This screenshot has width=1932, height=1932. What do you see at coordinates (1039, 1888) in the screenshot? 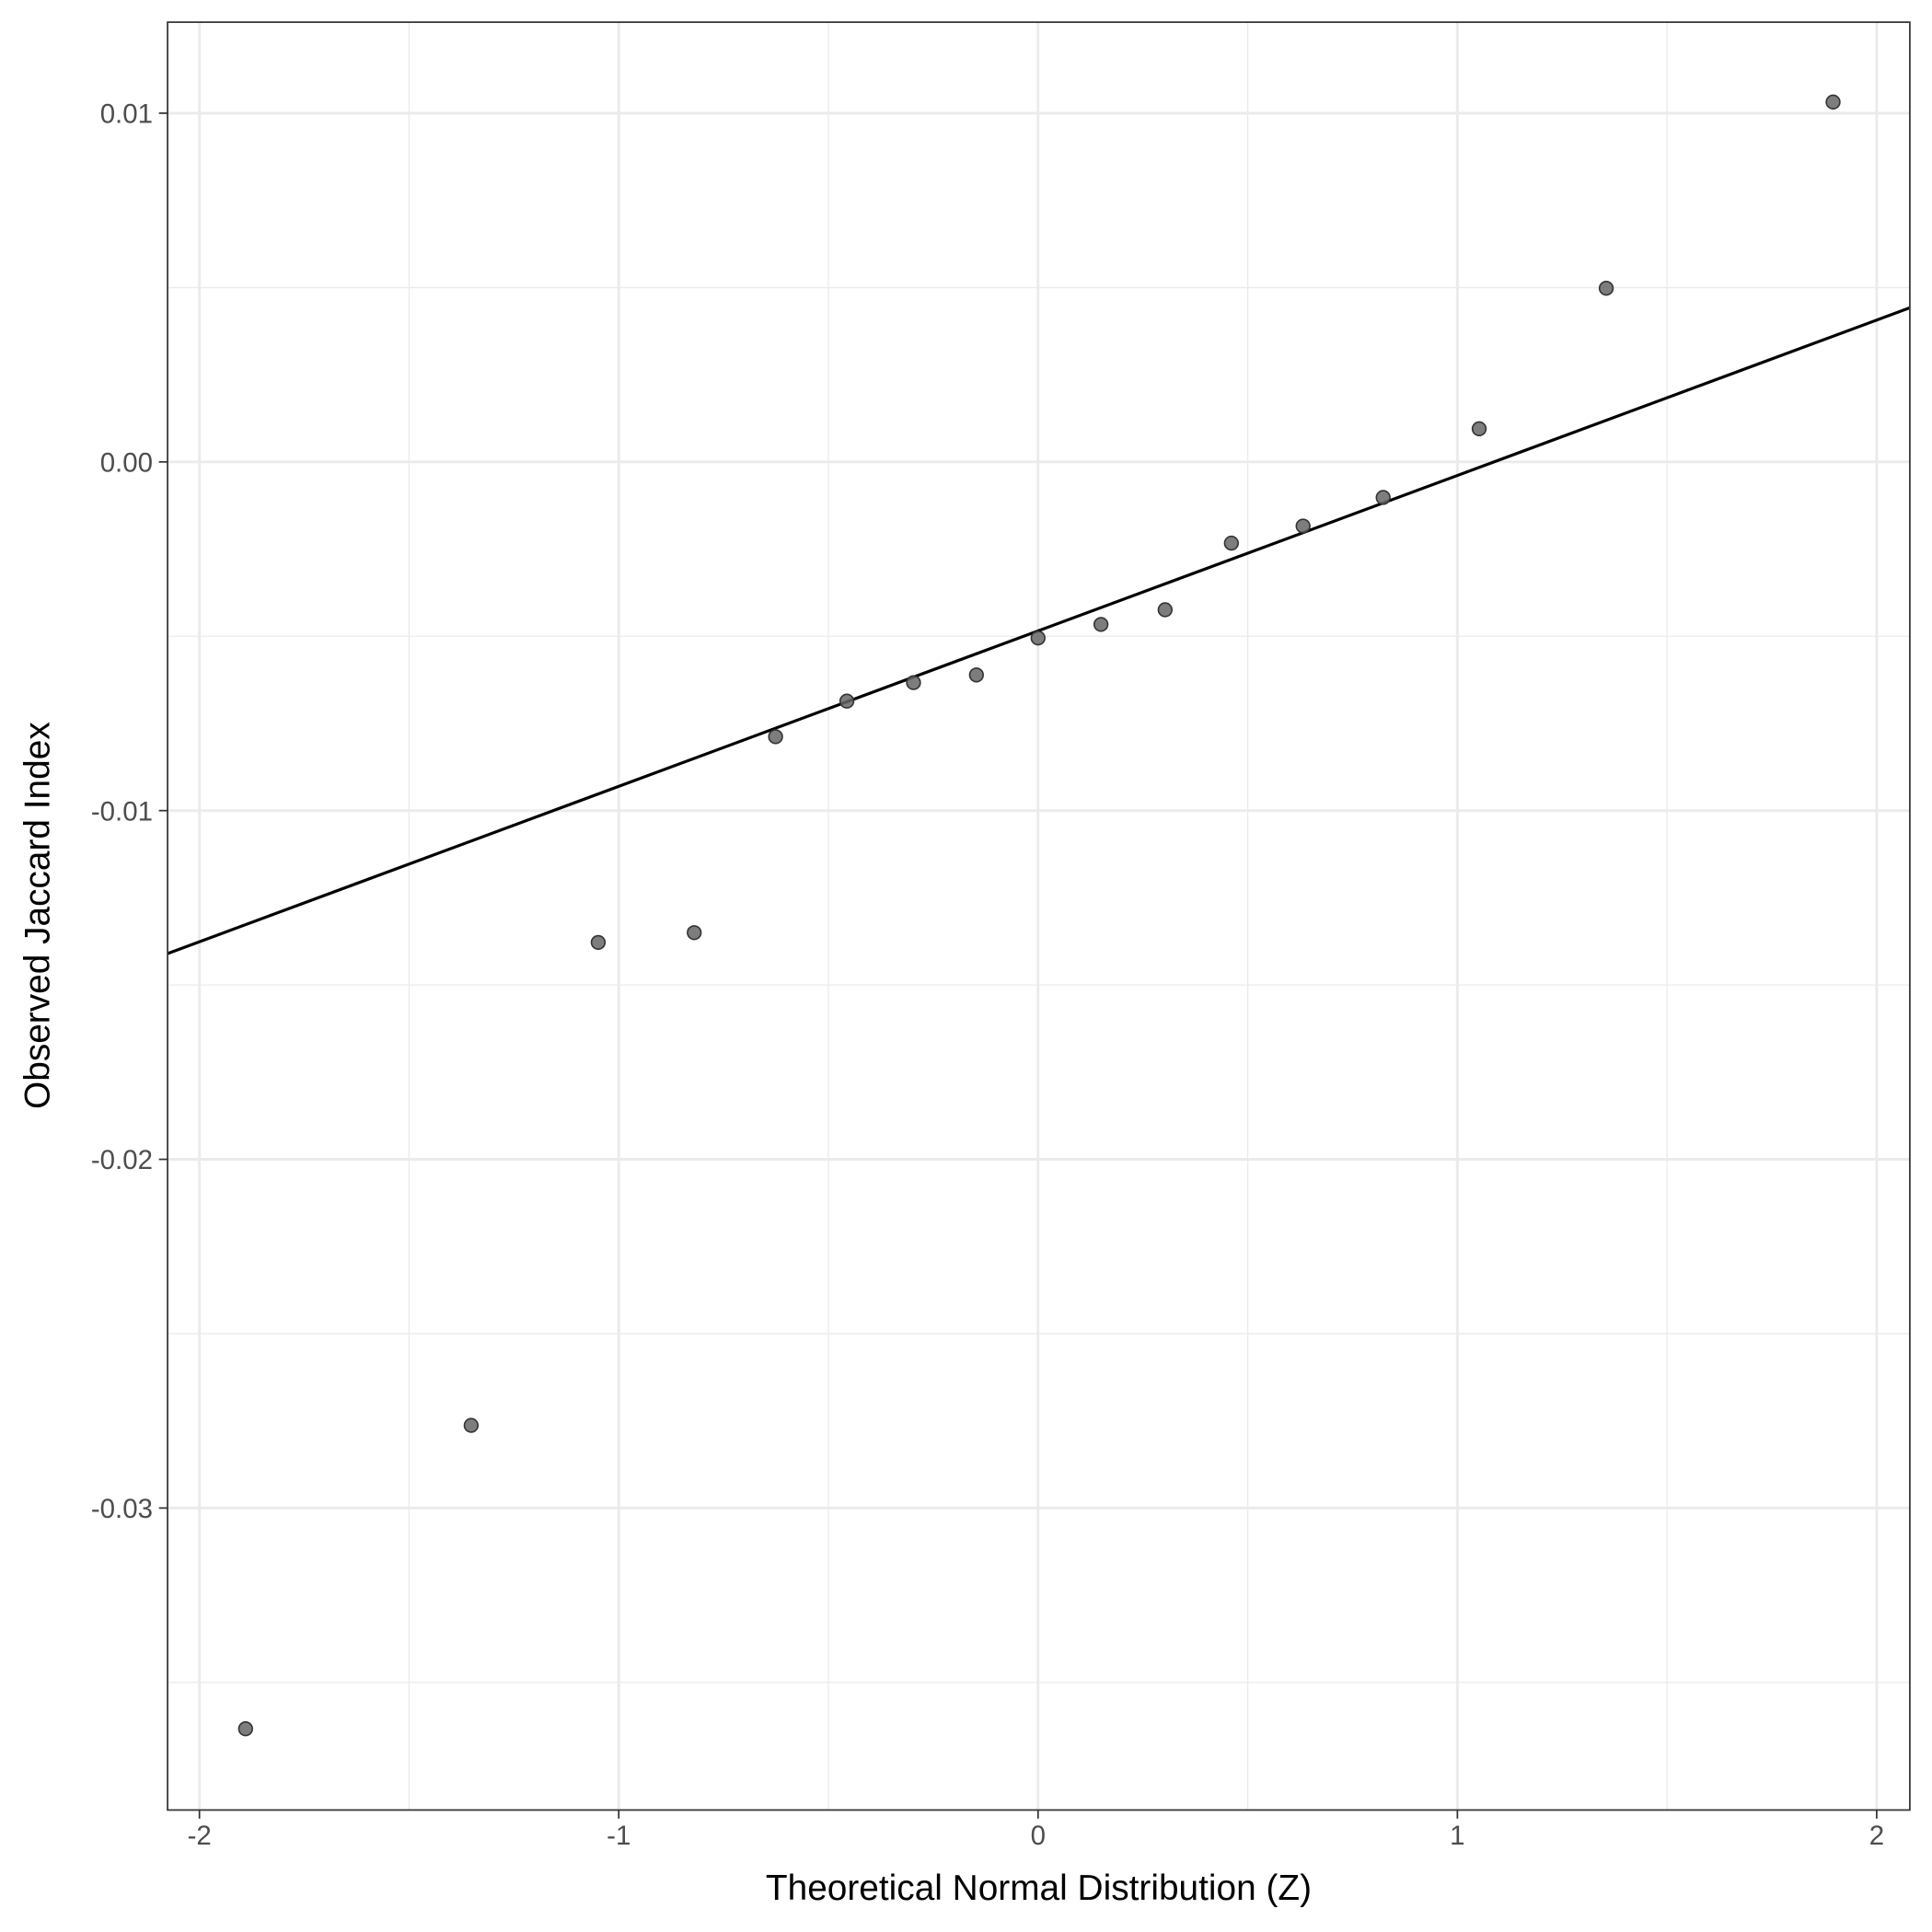
I see `x-axis-title: Theoretical Normal Distribution (Z)` at bounding box center [1039, 1888].